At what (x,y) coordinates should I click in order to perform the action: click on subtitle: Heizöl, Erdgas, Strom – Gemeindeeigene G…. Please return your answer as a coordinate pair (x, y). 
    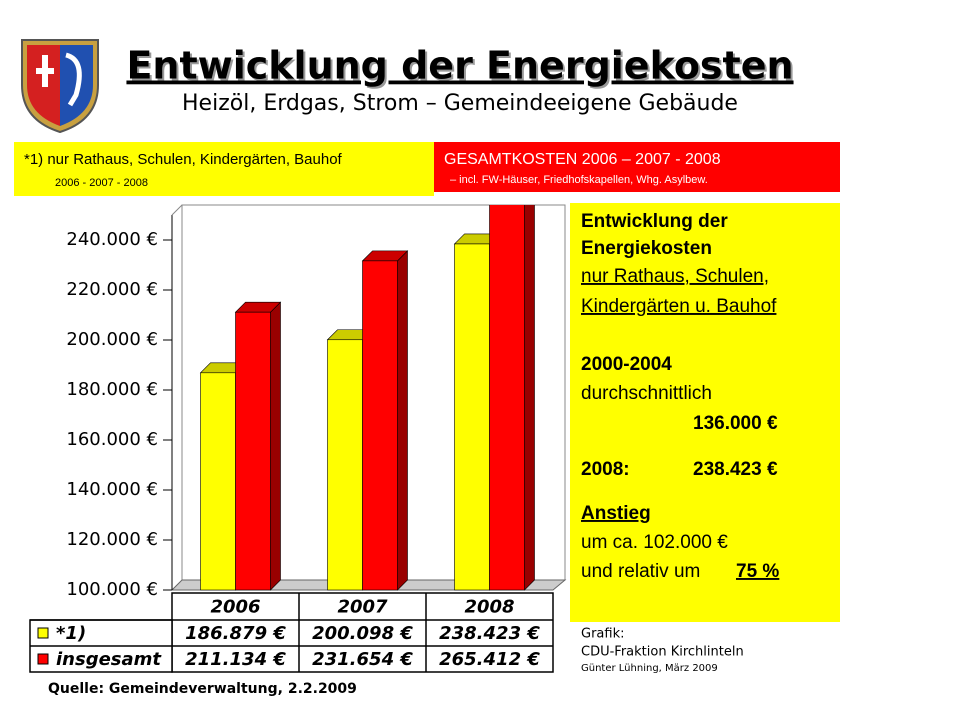
    Looking at the image, I should click on (460, 103).